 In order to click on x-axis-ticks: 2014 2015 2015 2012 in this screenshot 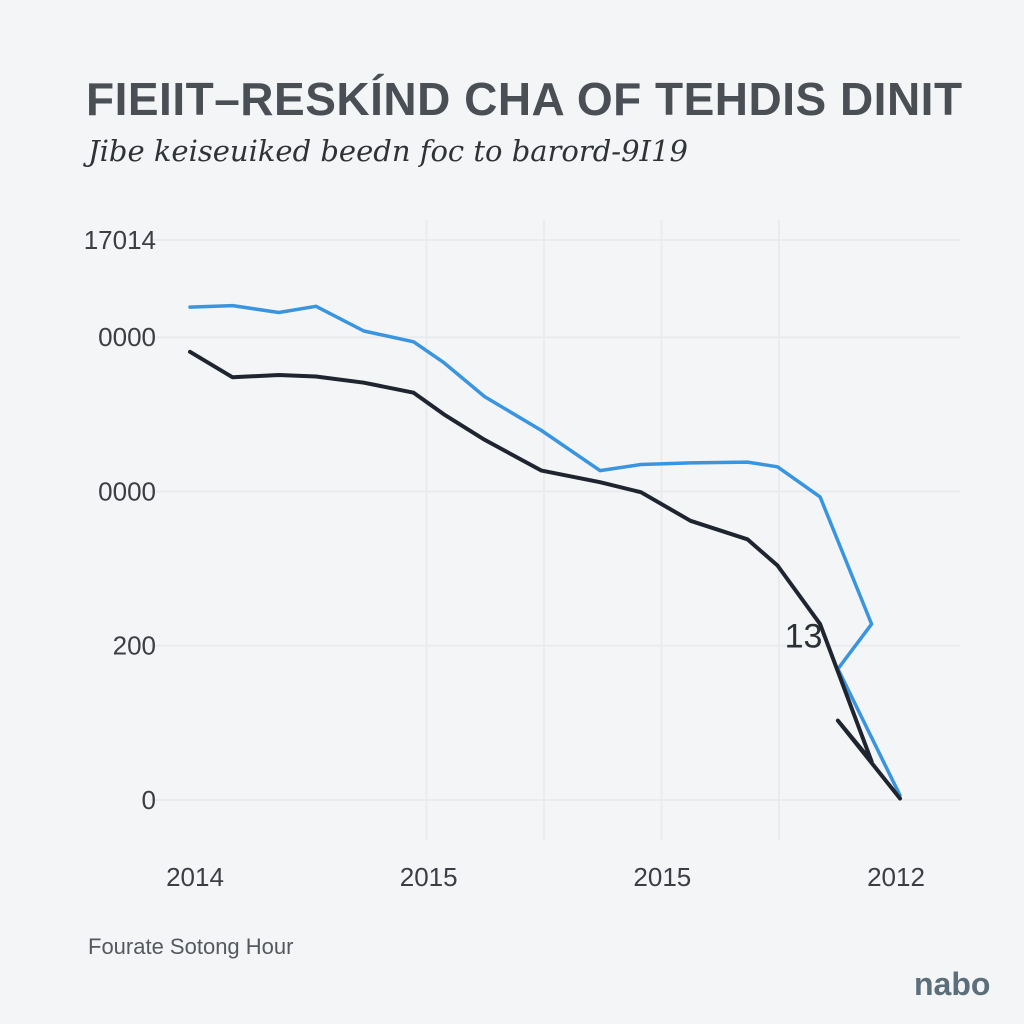, I will do `click(545, 877)`.